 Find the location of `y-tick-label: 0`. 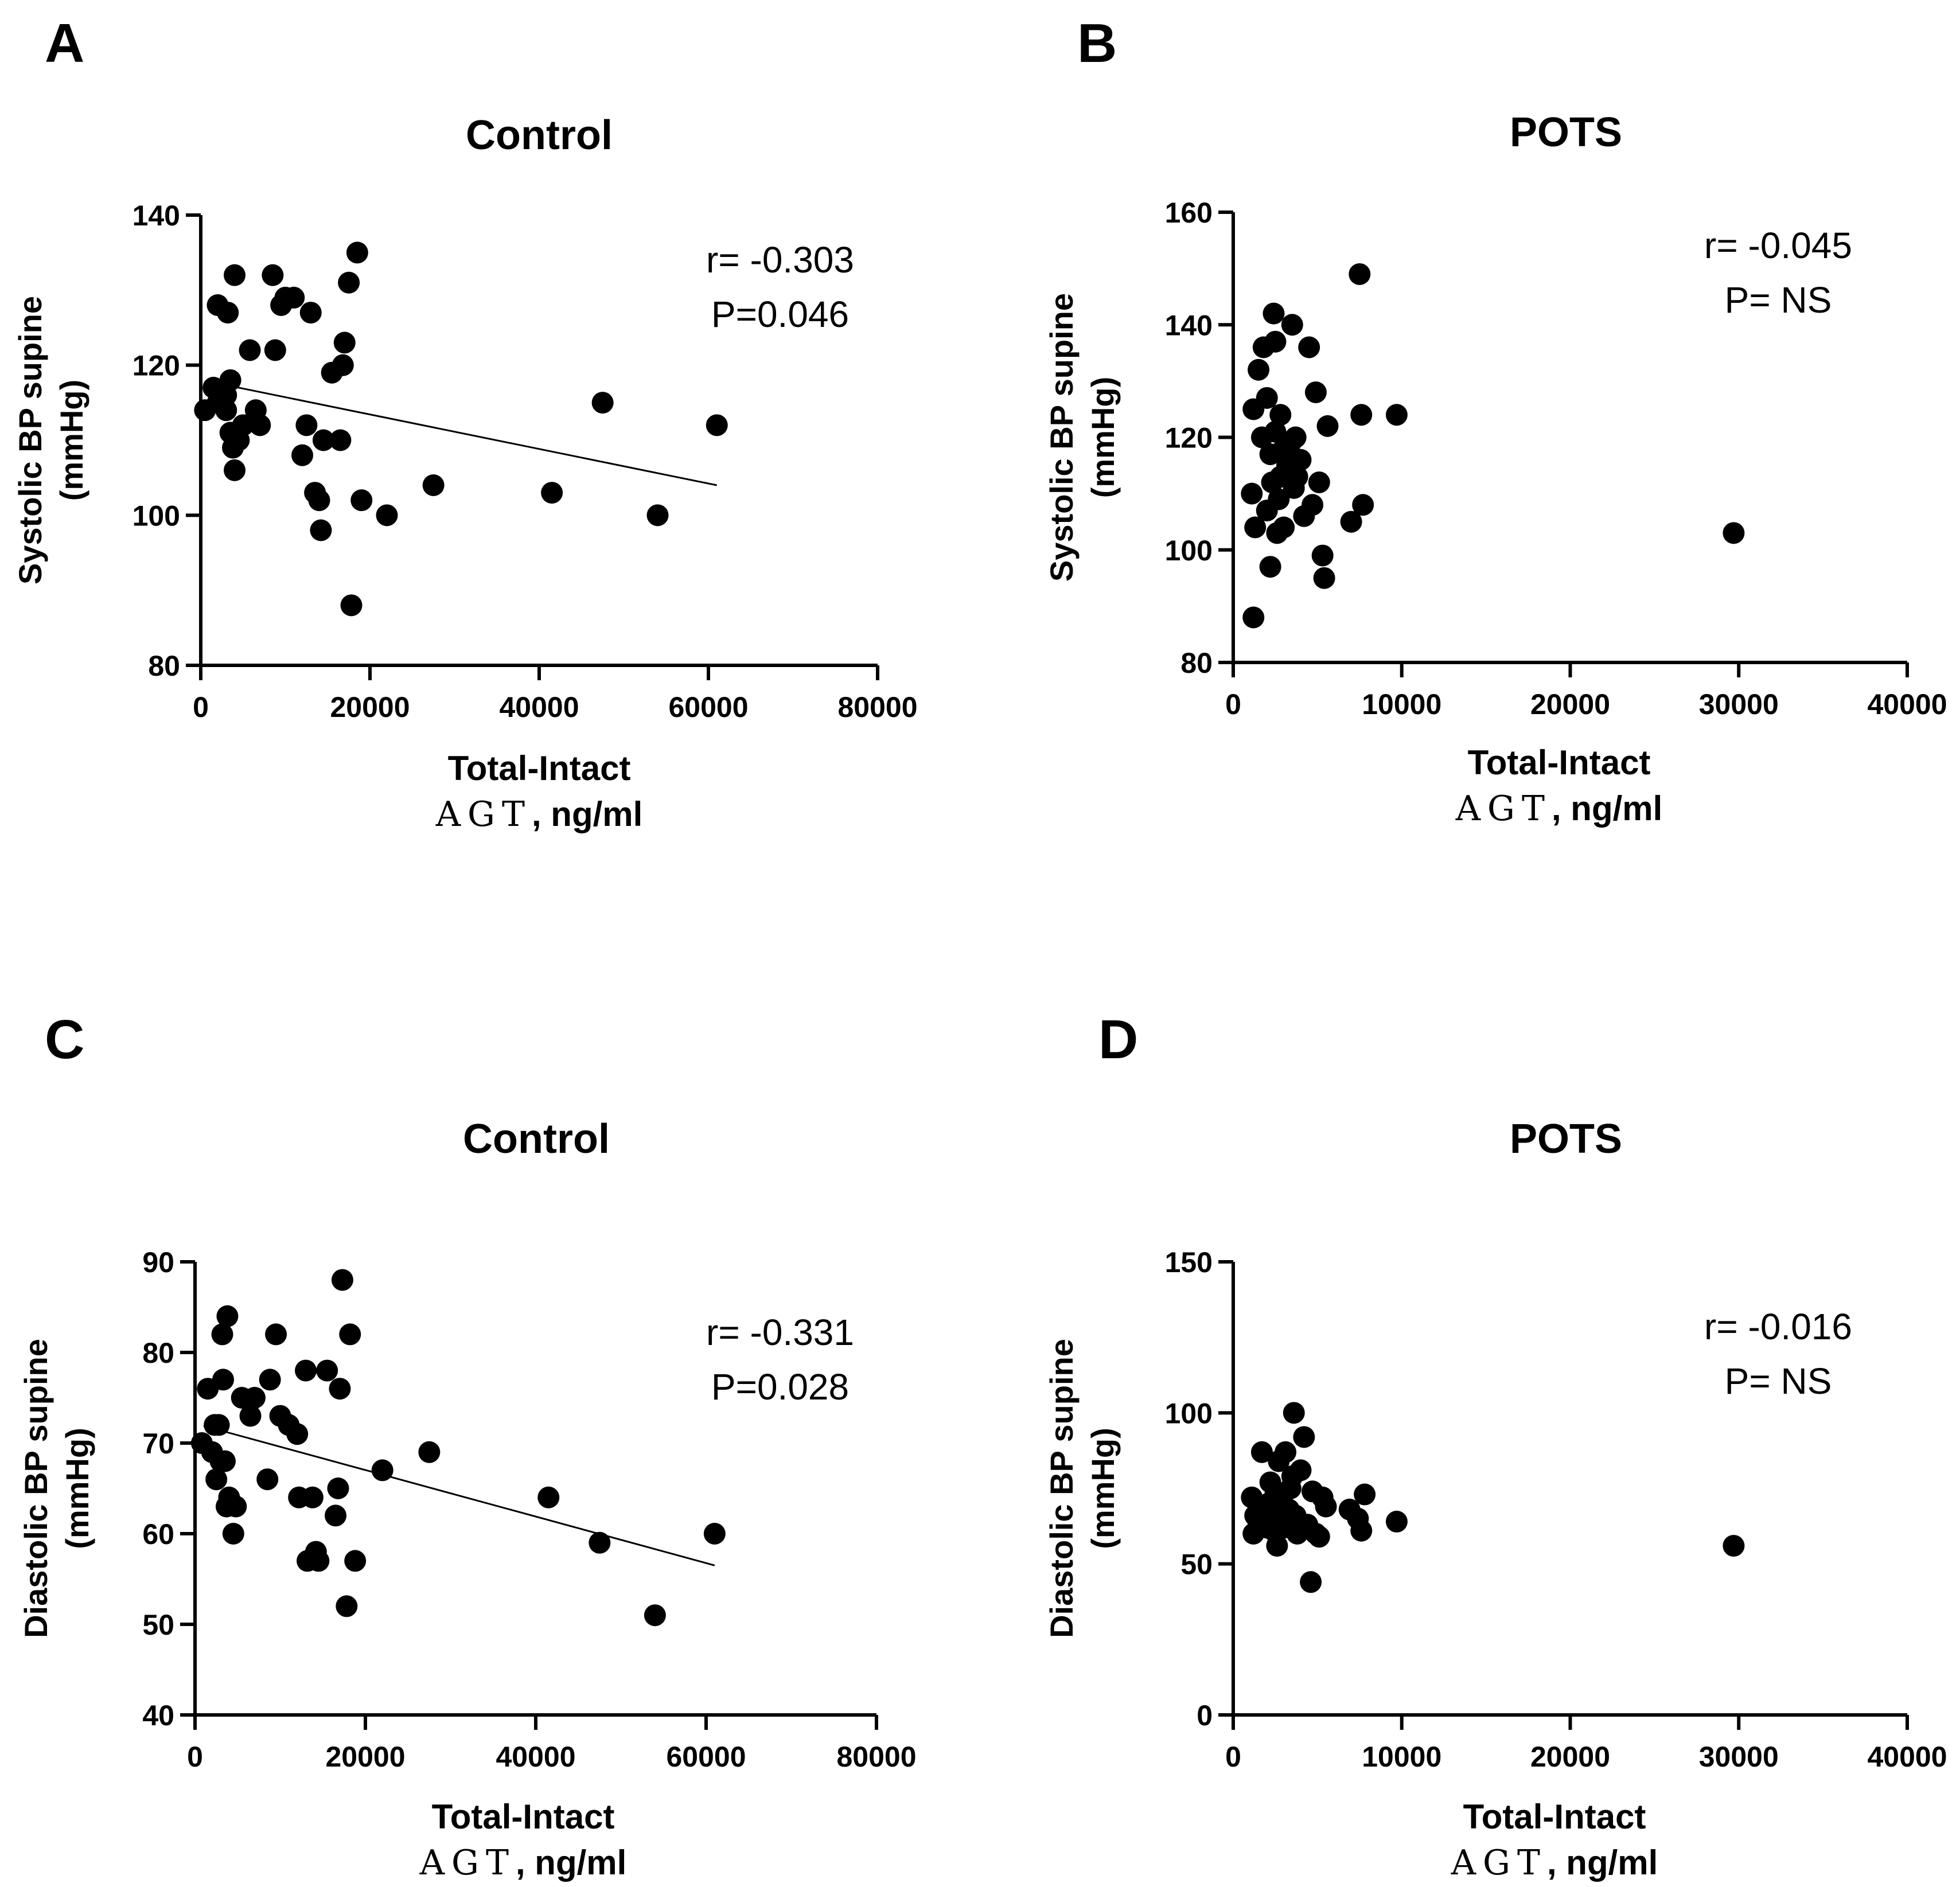

y-tick-label: 0 is located at coordinates (1205, 1715).